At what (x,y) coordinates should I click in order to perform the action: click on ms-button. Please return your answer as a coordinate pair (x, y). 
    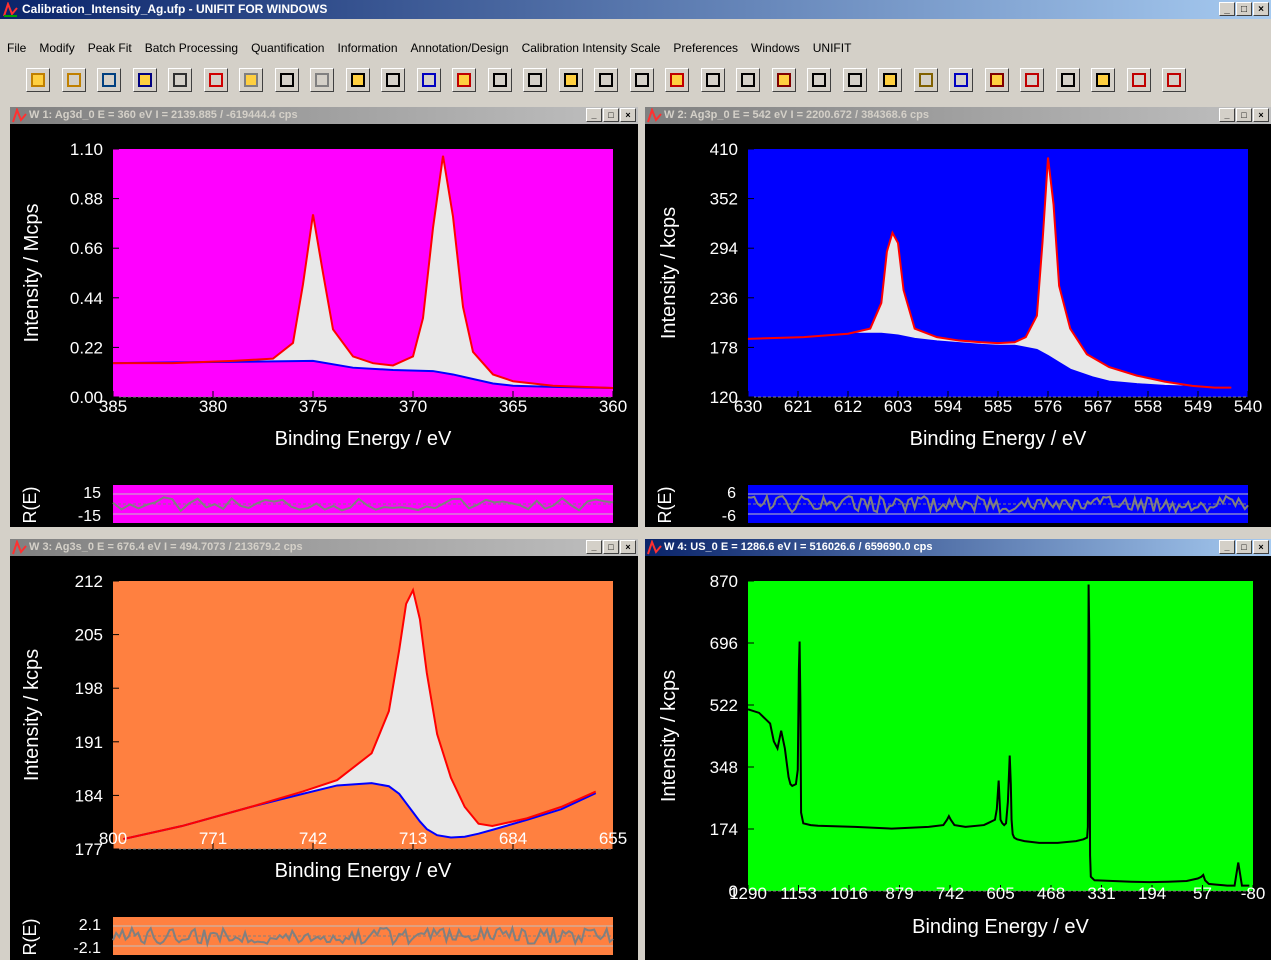
    Looking at the image, I should click on (1174, 80).